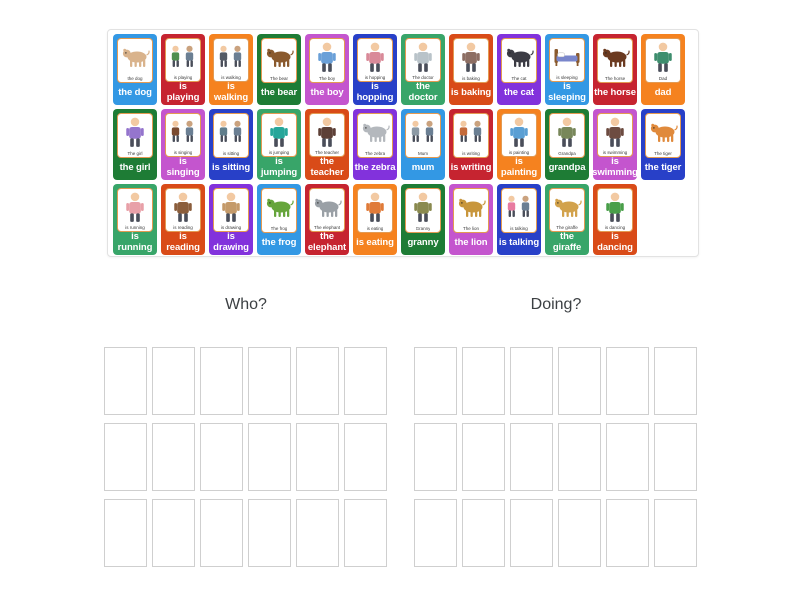  What do you see at coordinates (327, 144) in the screenshot?
I see `word-card: The teacher the teacher` at bounding box center [327, 144].